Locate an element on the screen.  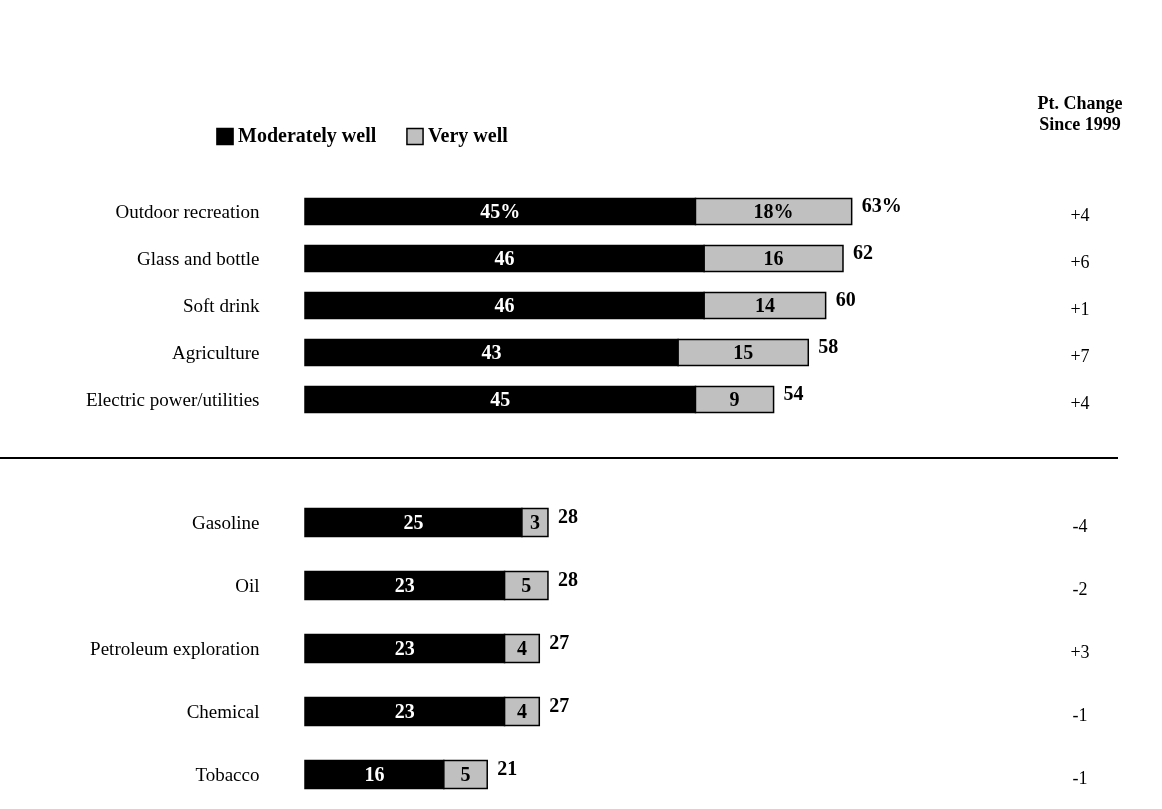
total-label: 60 is located at coordinates (845, 298).